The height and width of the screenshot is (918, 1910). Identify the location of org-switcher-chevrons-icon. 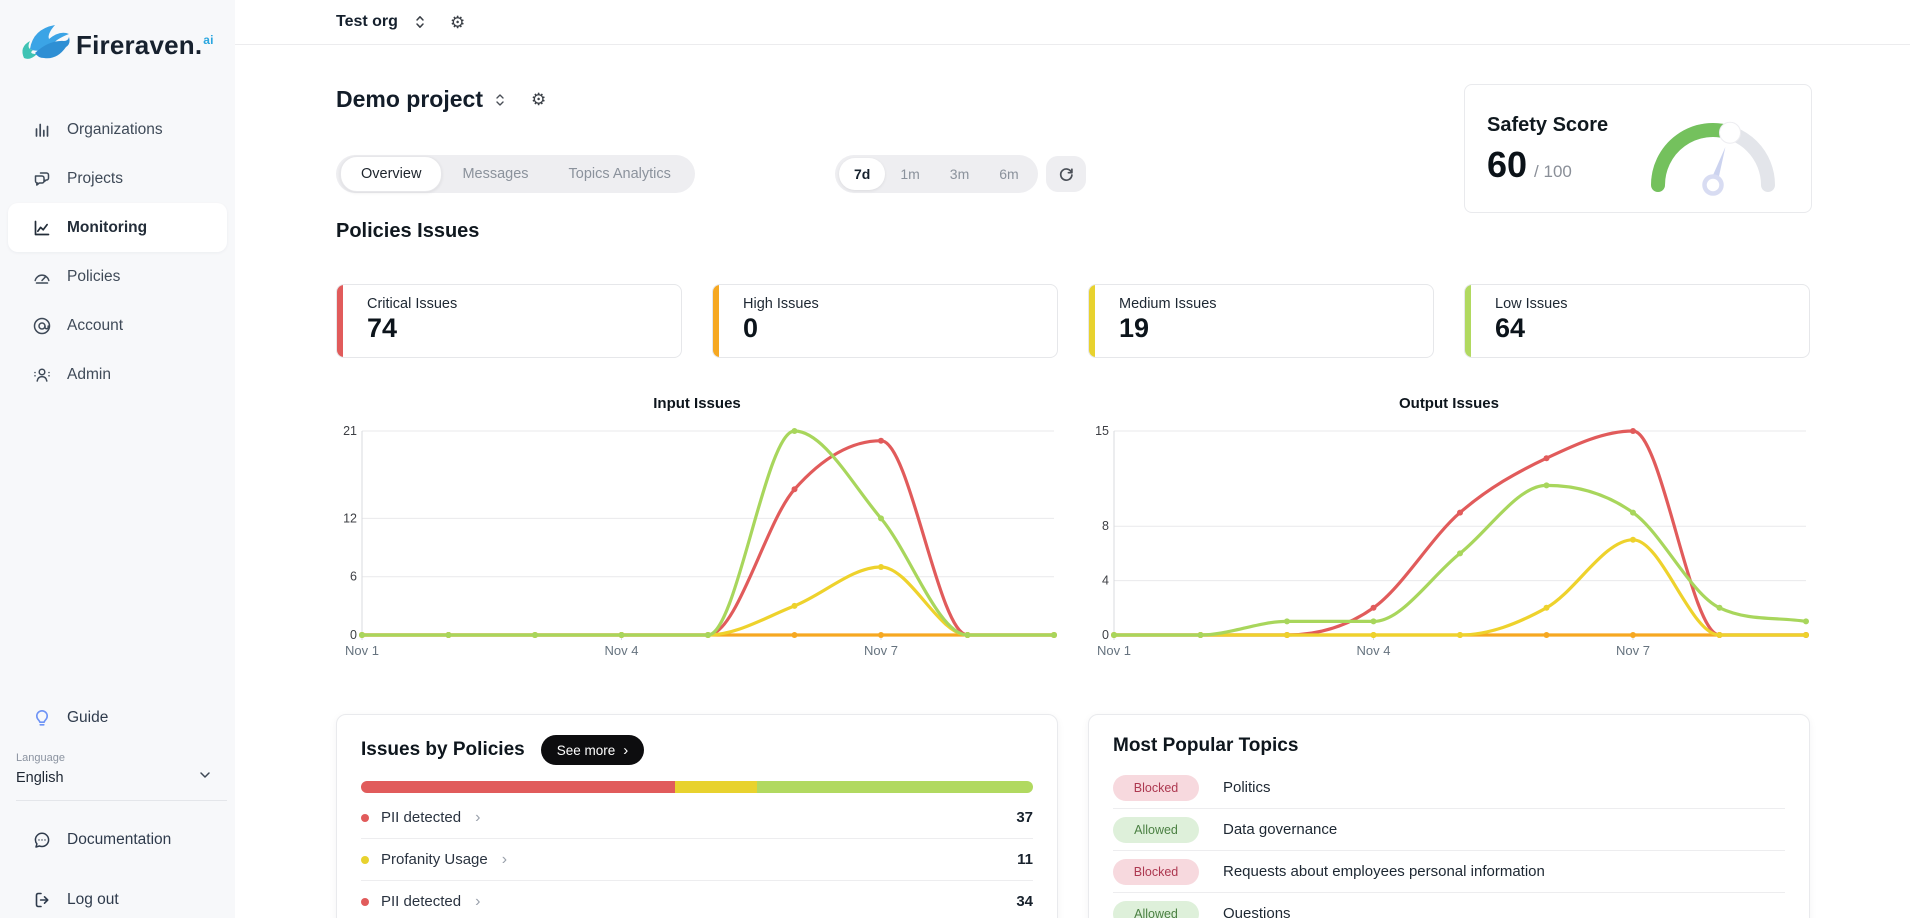
(420, 22).